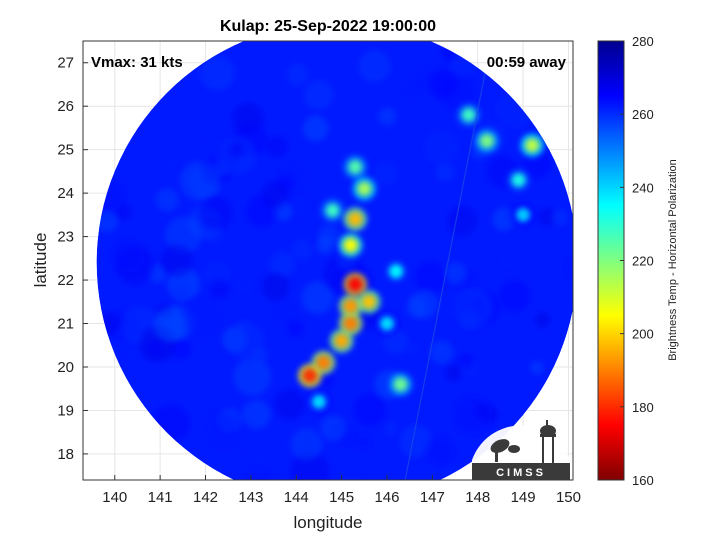 This screenshot has width=720, height=540. What do you see at coordinates (643, 480) in the screenshot?
I see `colorbar-tick-label: 160` at bounding box center [643, 480].